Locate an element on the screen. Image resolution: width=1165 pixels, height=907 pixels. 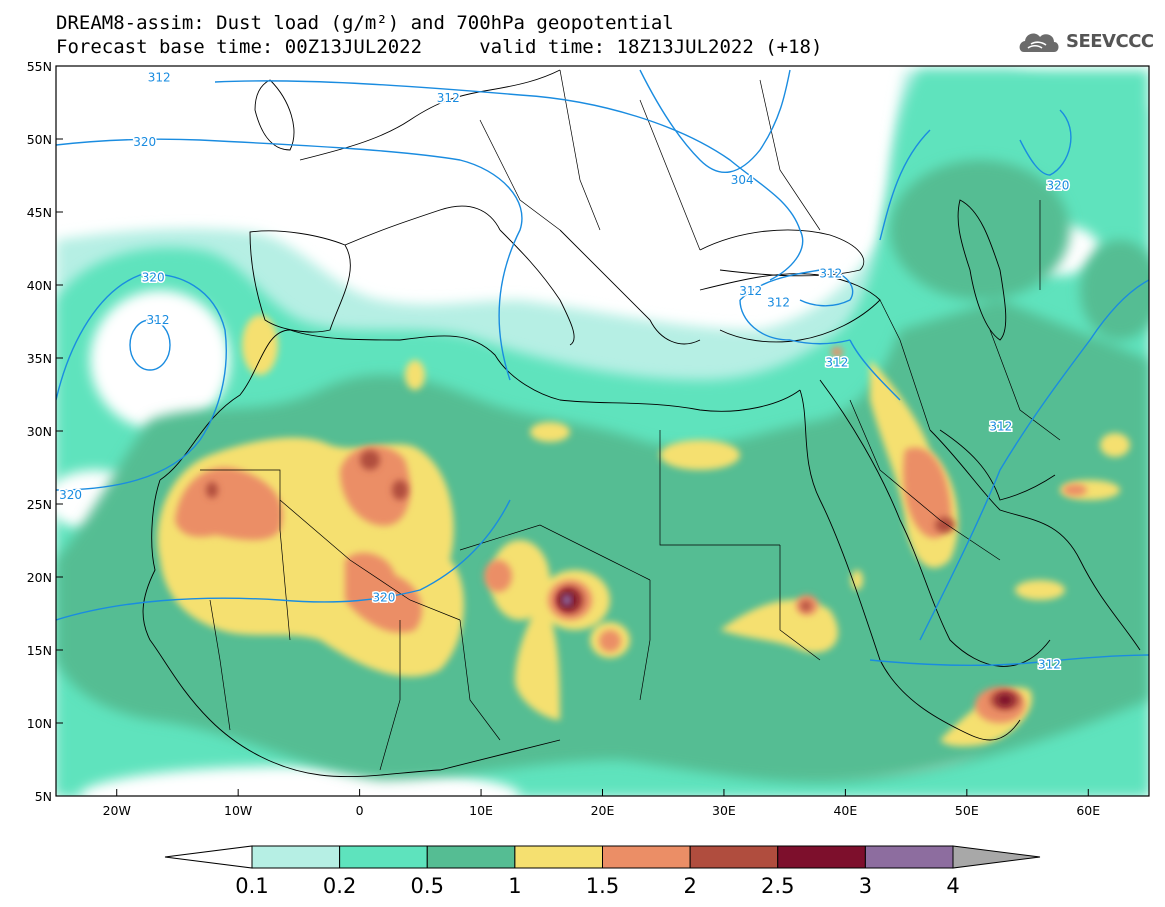
colorbar-min-triangle is located at coordinates (208, 857).